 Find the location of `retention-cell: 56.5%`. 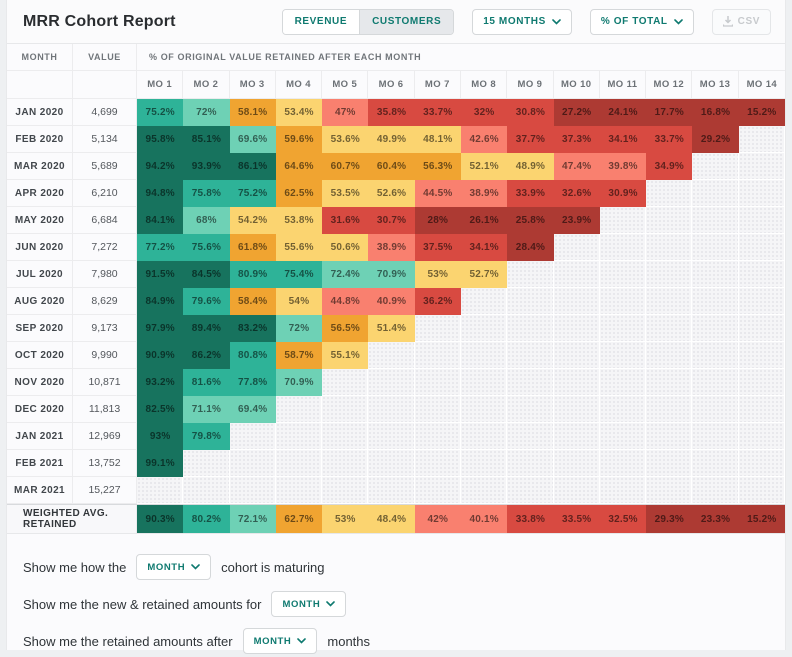

retention-cell: 56.5% is located at coordinates (345, 328).